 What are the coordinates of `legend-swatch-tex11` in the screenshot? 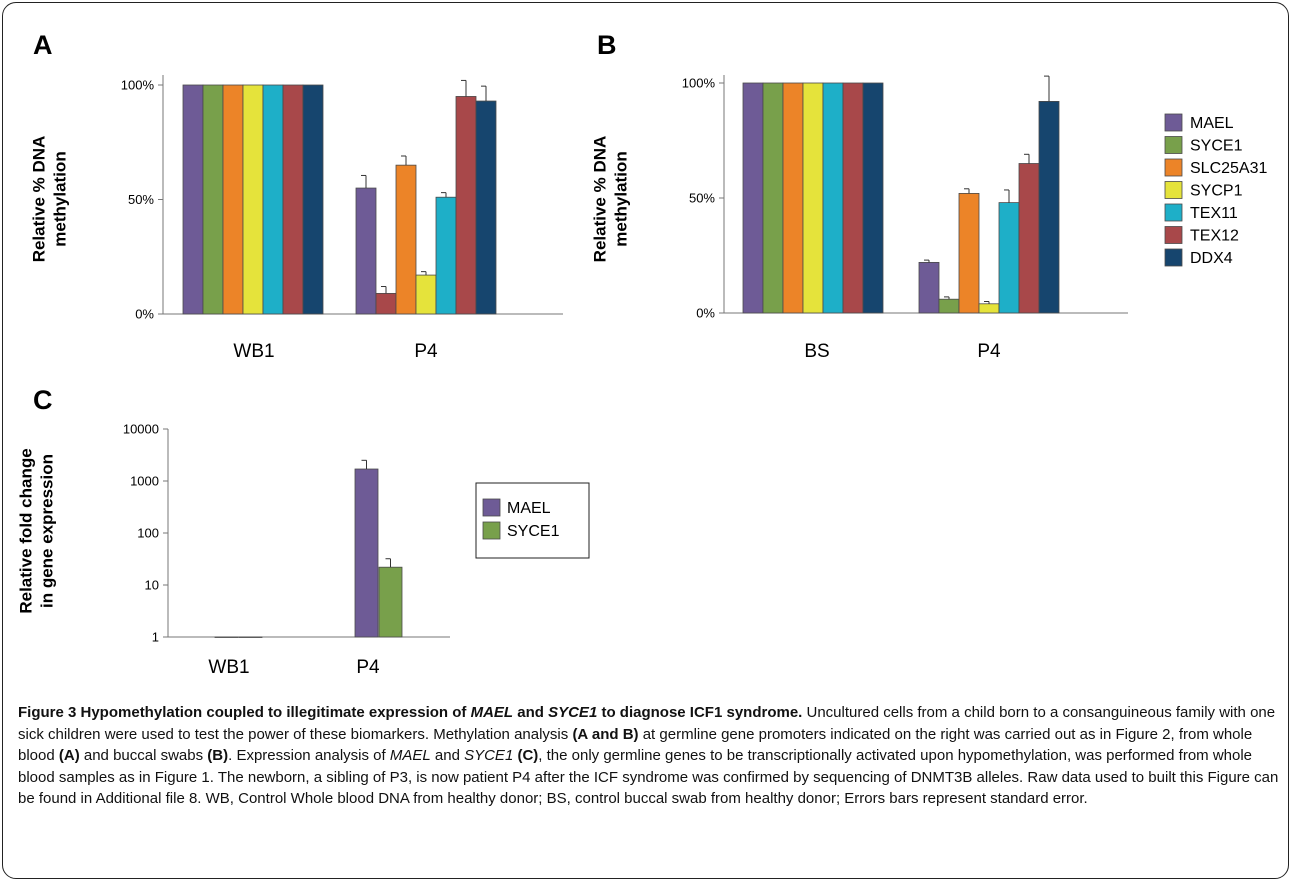 It's located at (1173, 212).